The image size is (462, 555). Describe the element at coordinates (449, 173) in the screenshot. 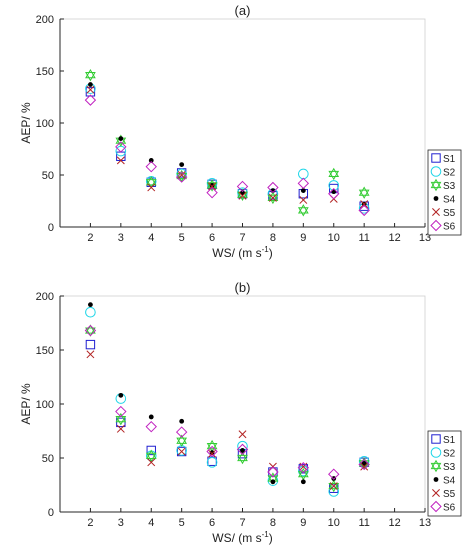

I see `legend-label-s2: S2` at that location.